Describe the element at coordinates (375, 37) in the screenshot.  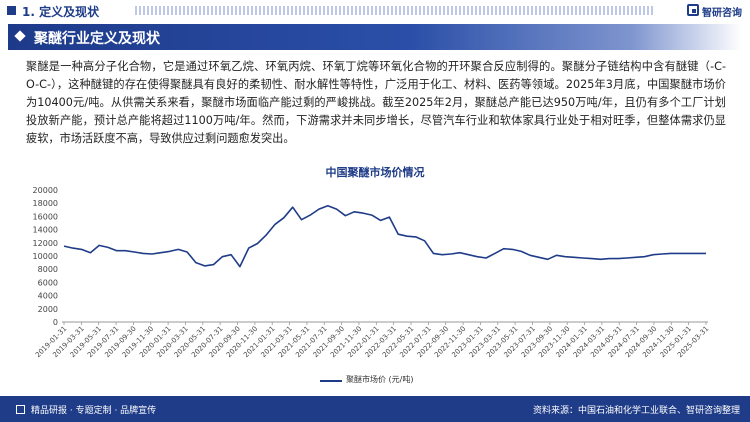
I see `title-banner` at that location.